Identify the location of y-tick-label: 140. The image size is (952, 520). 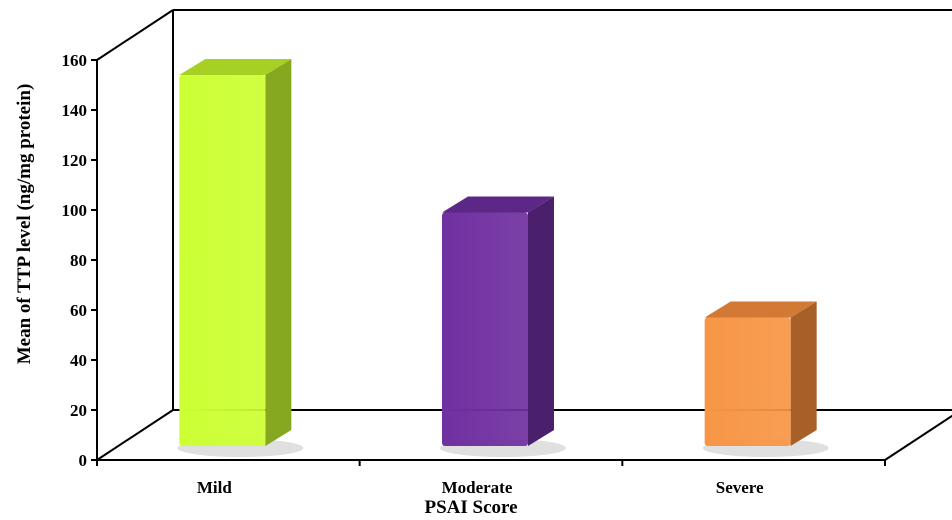
(75, 110).